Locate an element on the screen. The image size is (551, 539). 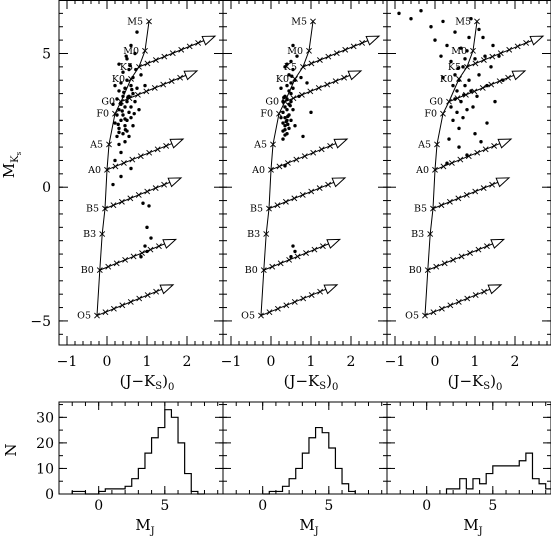
x-tick-label: 1 is located at coordinates (311, 362).